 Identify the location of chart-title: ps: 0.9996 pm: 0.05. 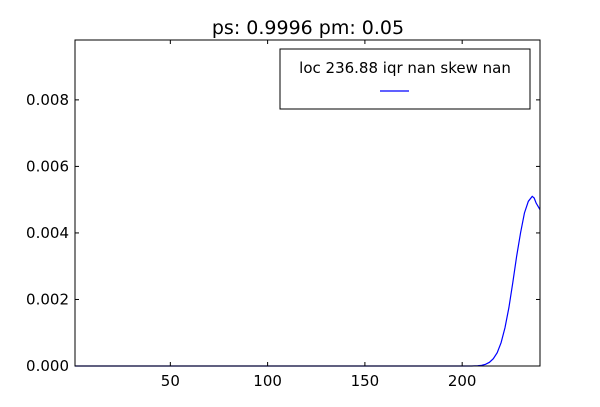
(308, 28).